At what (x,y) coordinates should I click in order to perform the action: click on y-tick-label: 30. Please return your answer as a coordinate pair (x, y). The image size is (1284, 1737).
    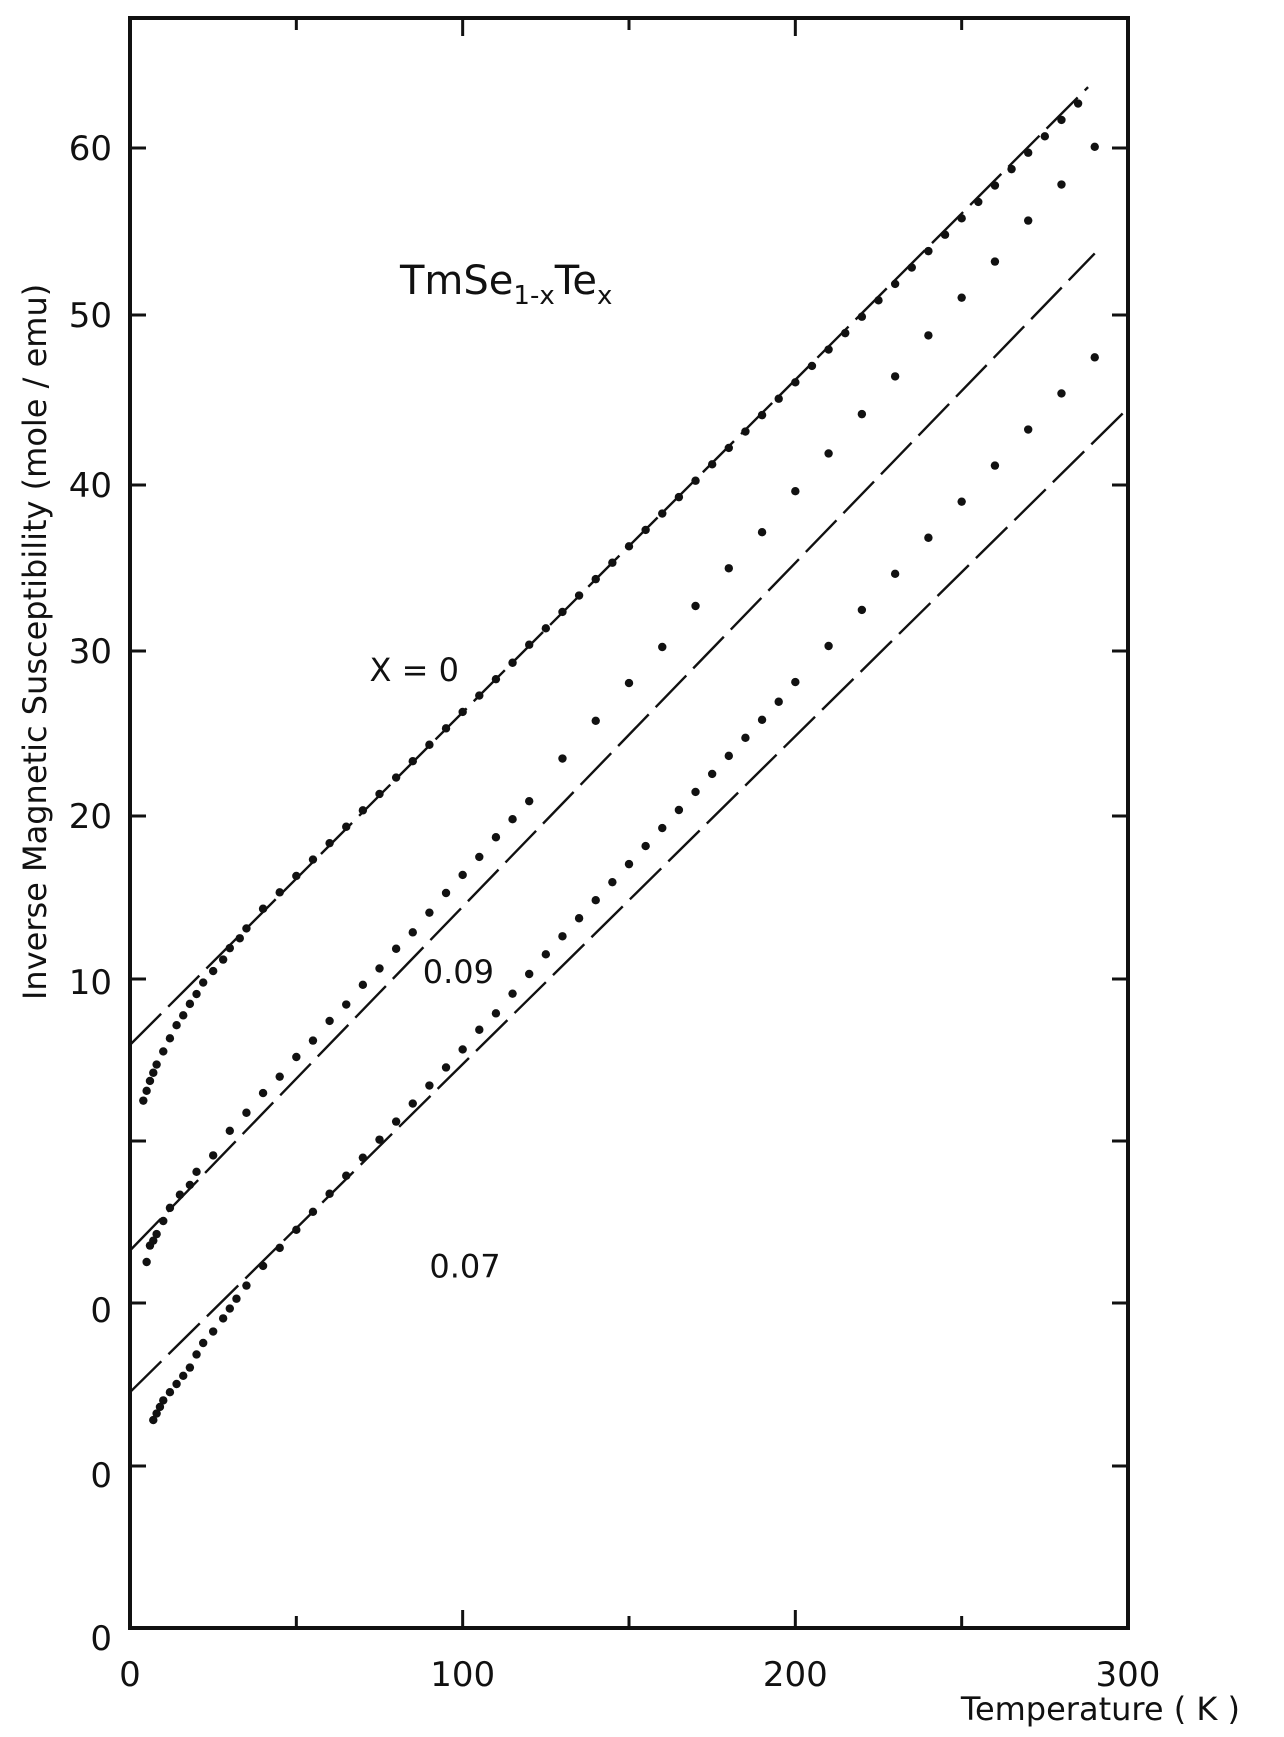
    Looking at the image, I should click on (90, 652).